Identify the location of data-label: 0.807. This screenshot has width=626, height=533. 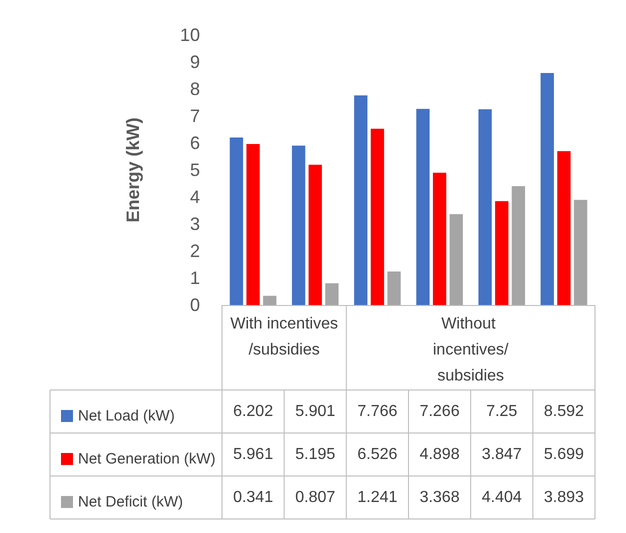
(315, 497).